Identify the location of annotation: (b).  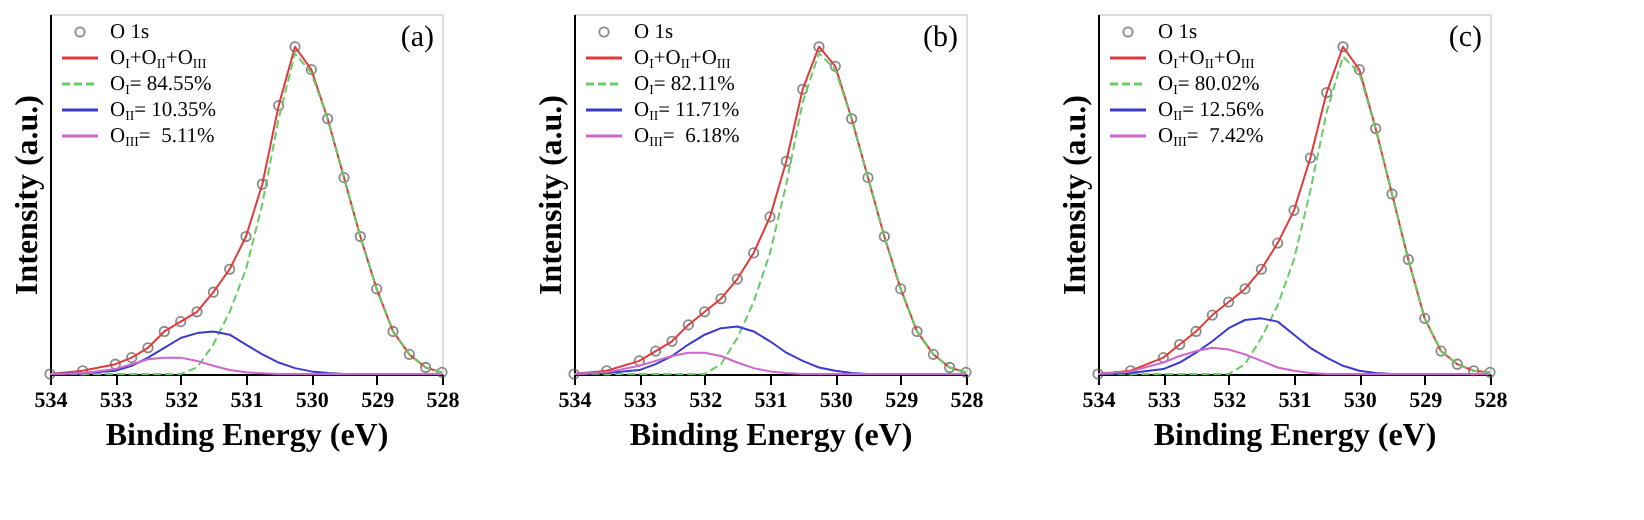
(940, 38).